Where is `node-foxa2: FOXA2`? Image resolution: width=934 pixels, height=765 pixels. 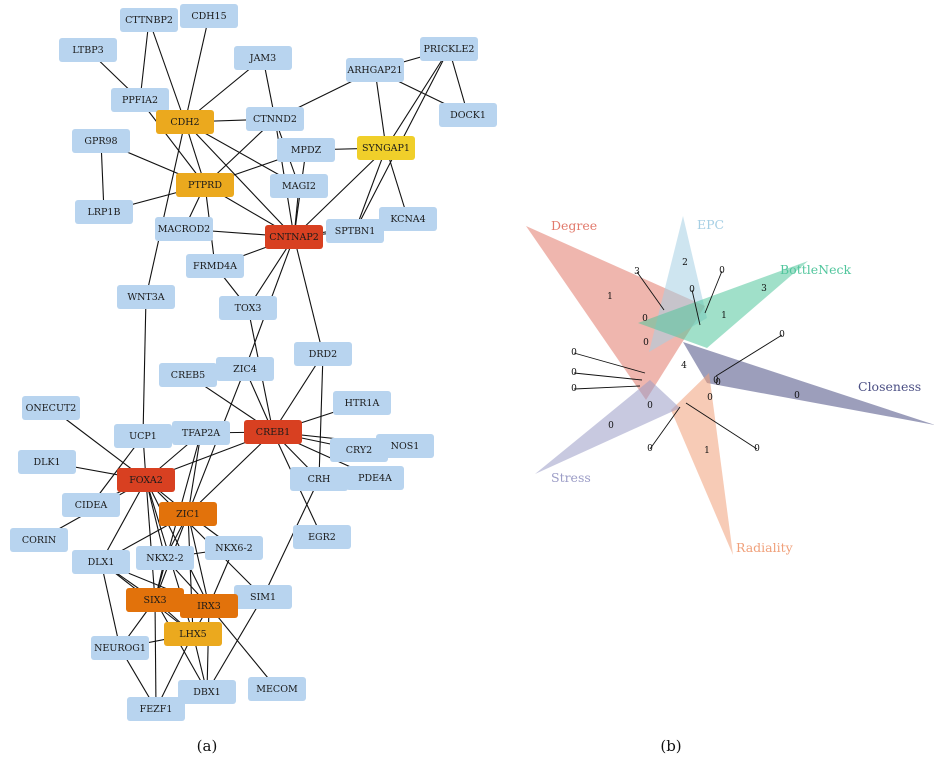
node-foxa2: FOXA2 is located at coordinates (146, 480).